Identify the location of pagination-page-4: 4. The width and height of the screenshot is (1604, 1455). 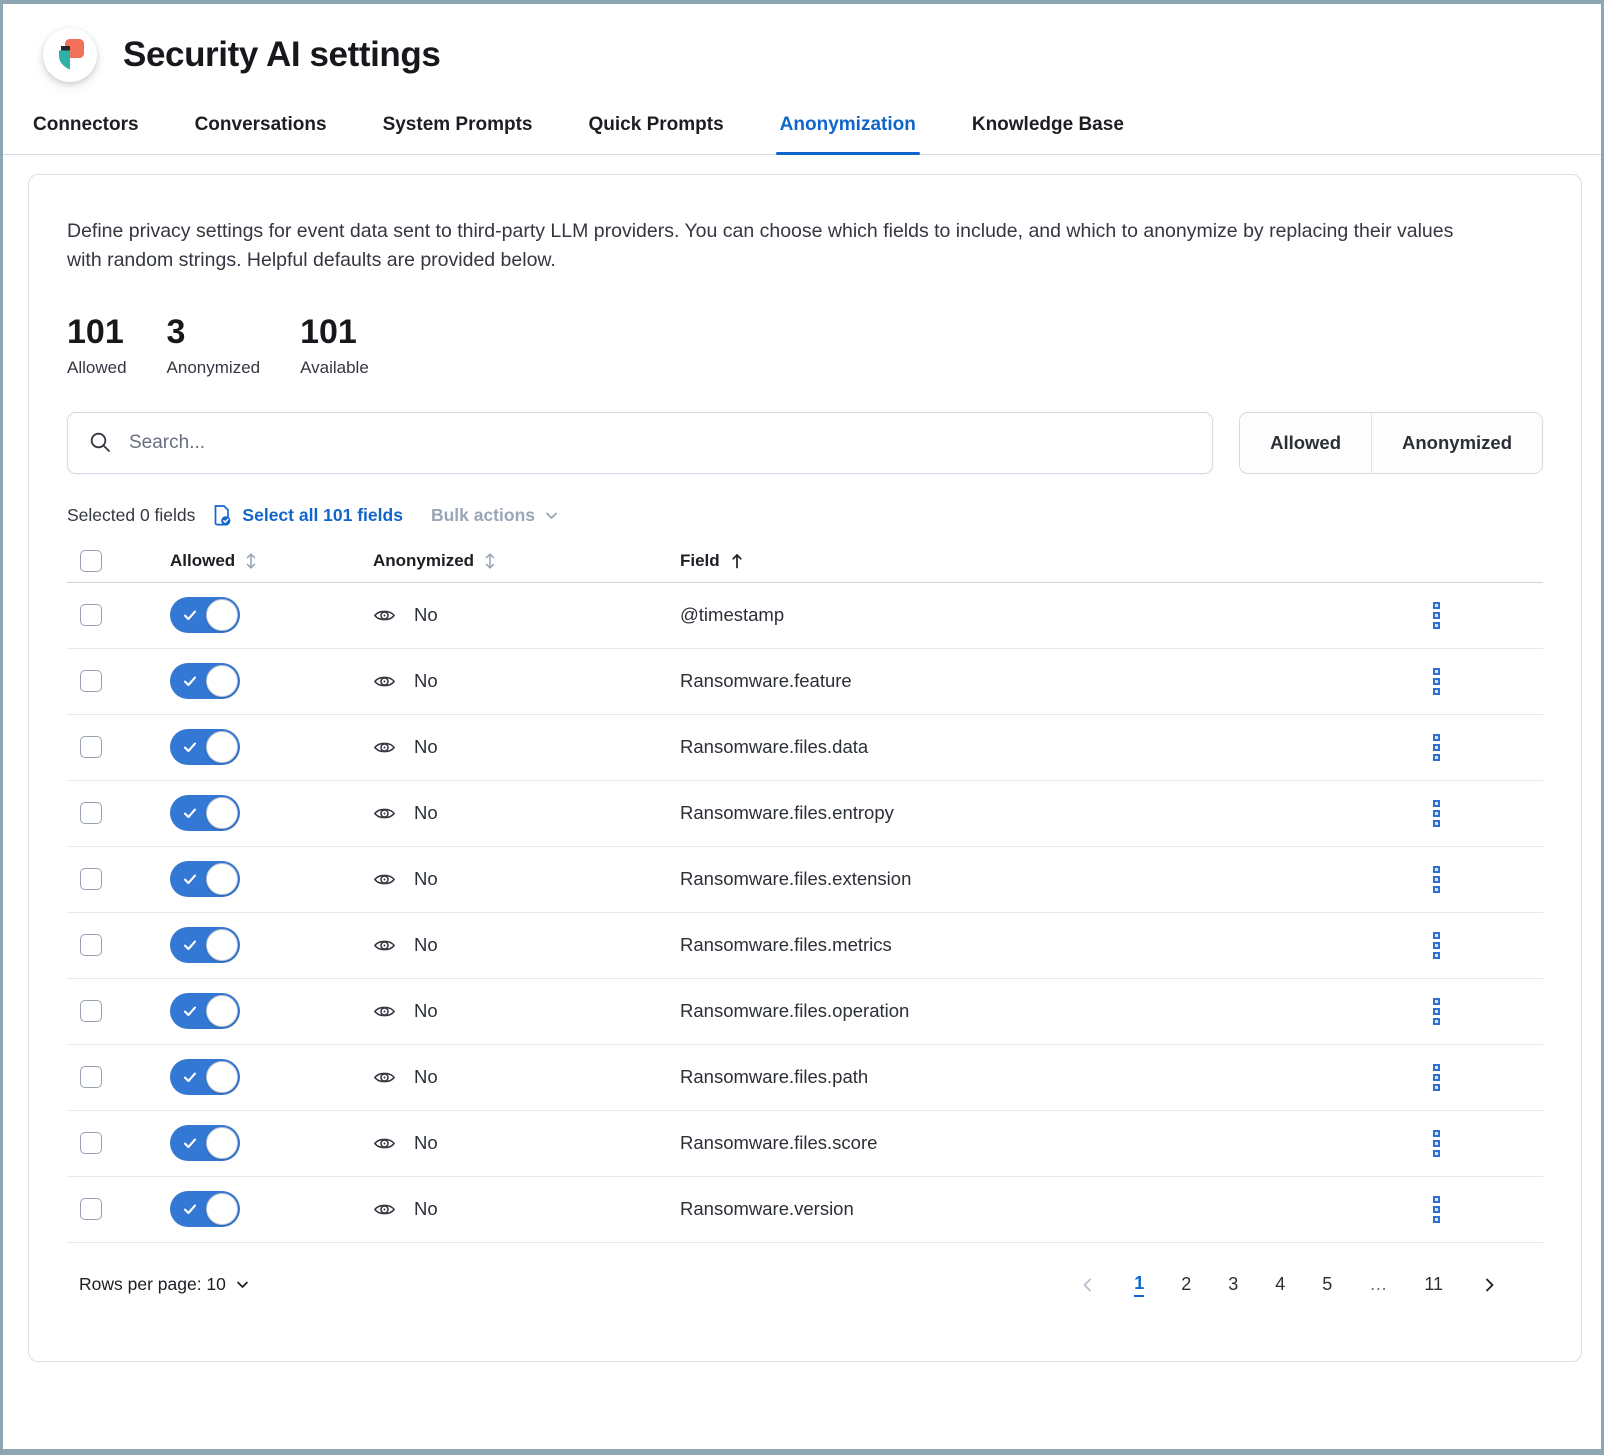
(1280, 1284).